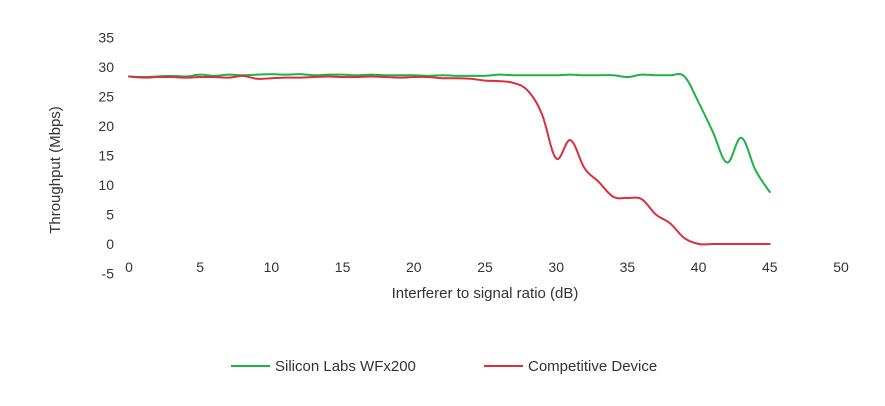  What do you see at coordinates (841, 267) in the screenshot?
I see `x-tick-label: 50` at bounding box center [841, 267].